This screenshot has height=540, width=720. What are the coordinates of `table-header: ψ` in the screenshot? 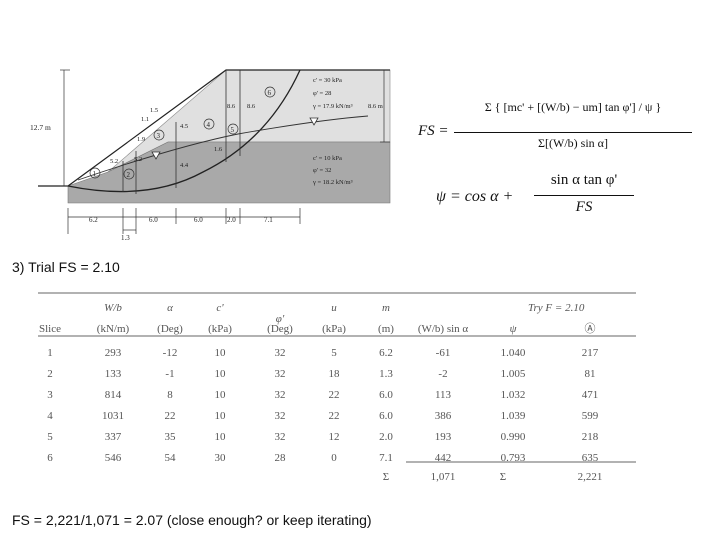 It's located at (513, 329).